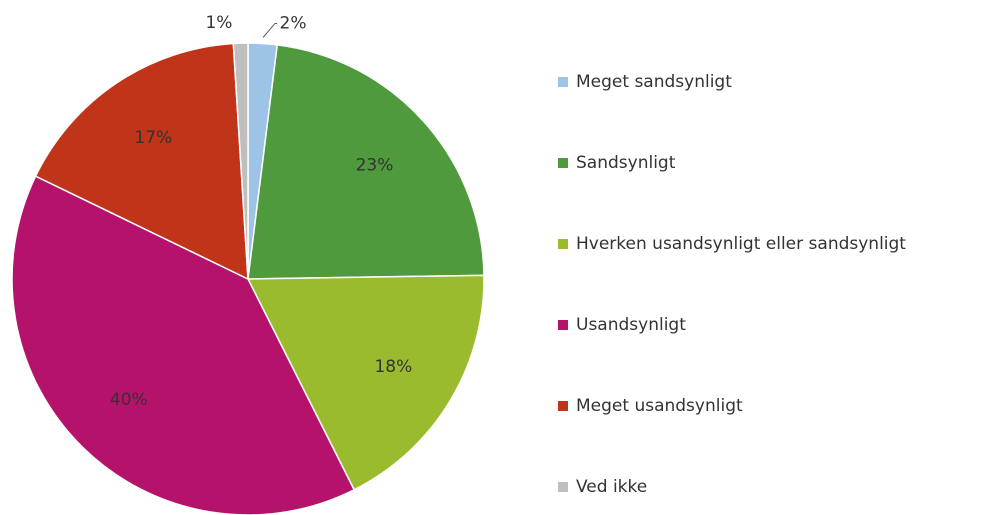  What do you see at coordinates (626, 163) in the screenshot?
I see `legend-label: Sandsynligt` at bounding box center [626, 163].